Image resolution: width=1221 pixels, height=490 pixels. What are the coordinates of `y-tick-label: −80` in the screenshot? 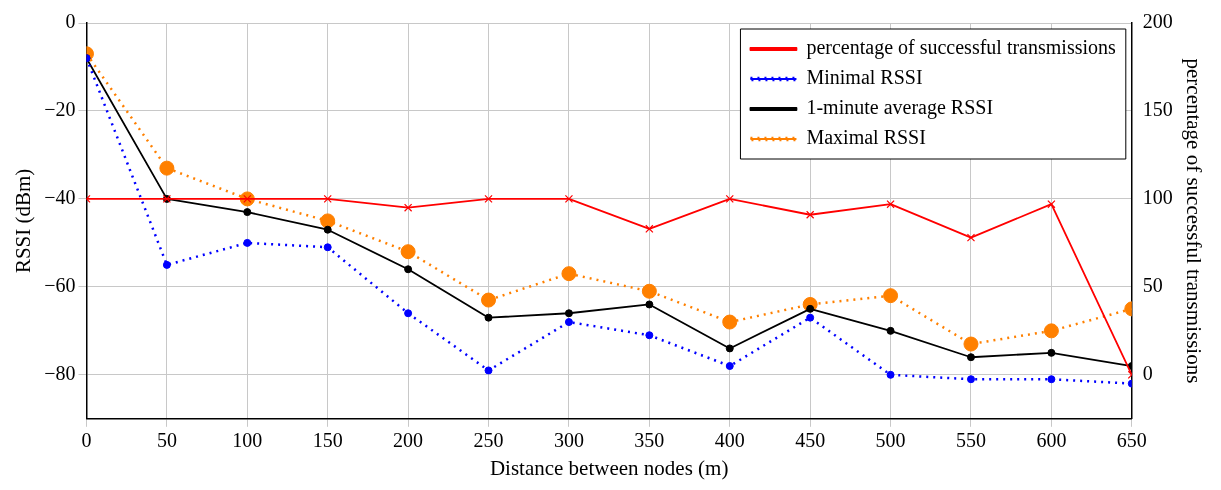 It's located at (60, 373).